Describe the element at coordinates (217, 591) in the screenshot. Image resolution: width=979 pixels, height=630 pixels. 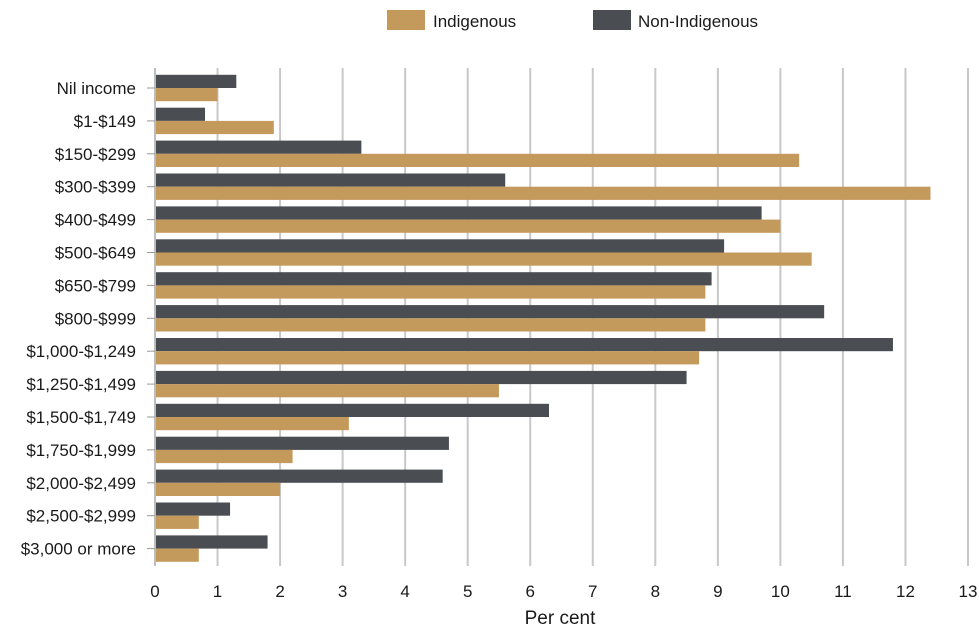
I see `x-tick-label: 1` at that location.